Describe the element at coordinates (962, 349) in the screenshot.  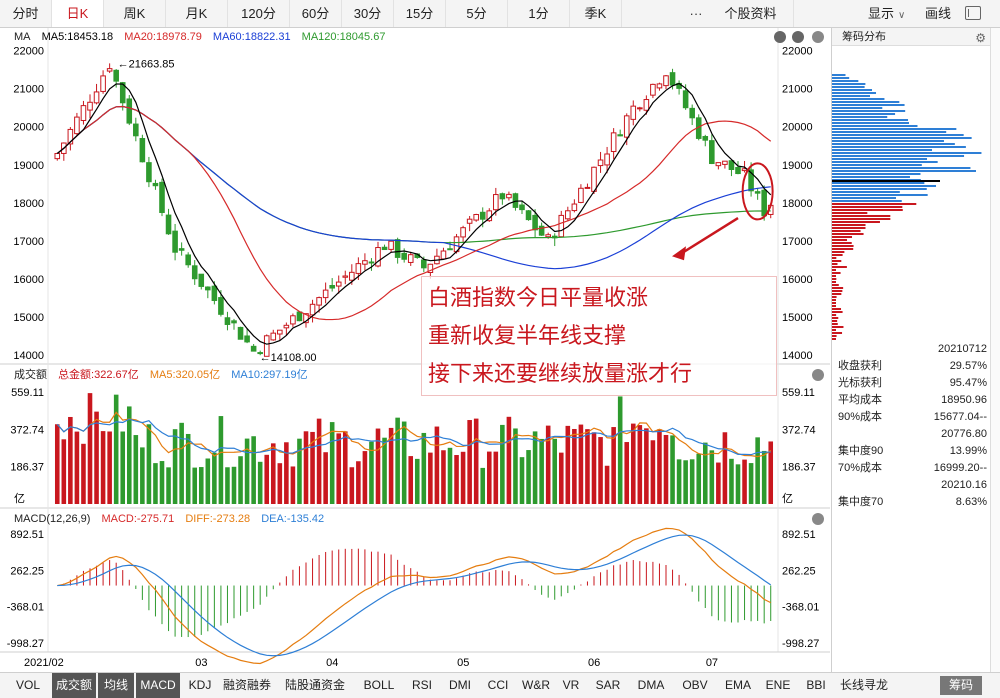
I see `chip-date: 20210712` at that location.